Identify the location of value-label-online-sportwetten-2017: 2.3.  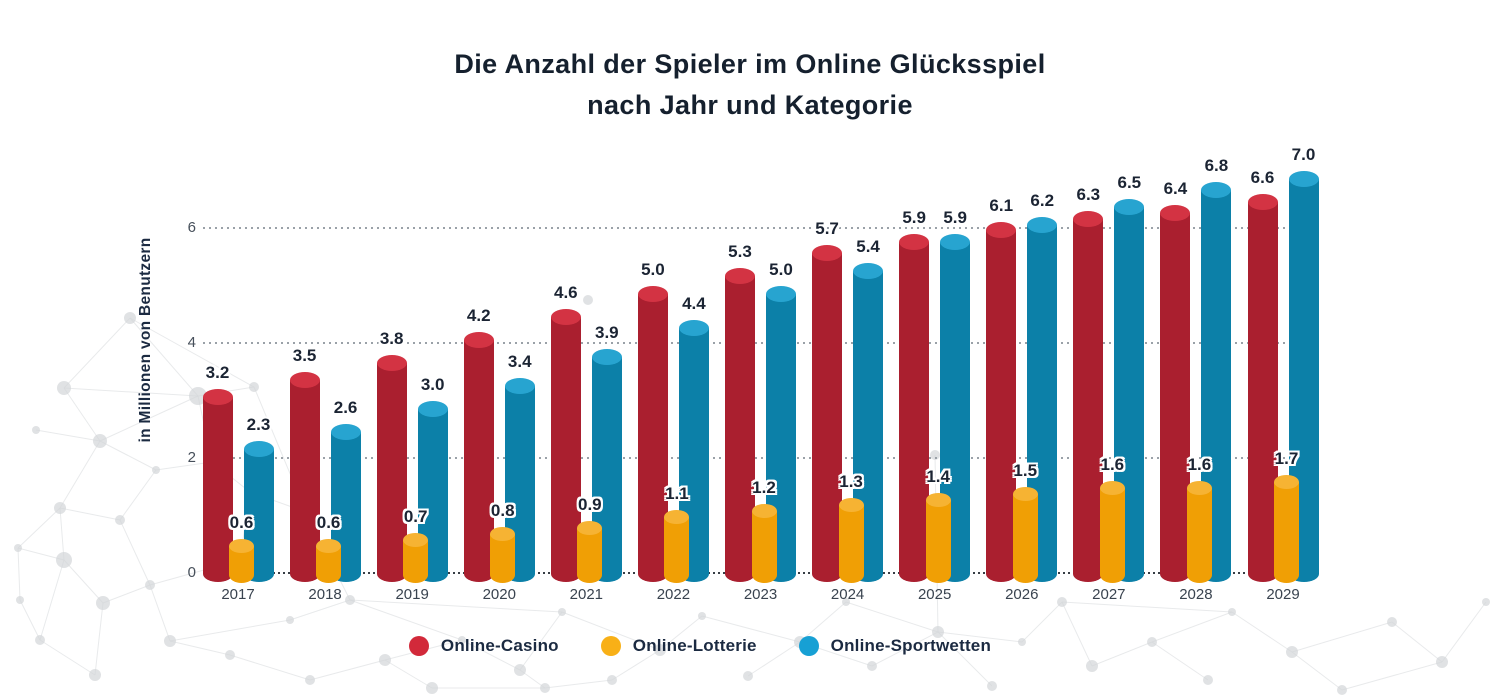
(258, 424).